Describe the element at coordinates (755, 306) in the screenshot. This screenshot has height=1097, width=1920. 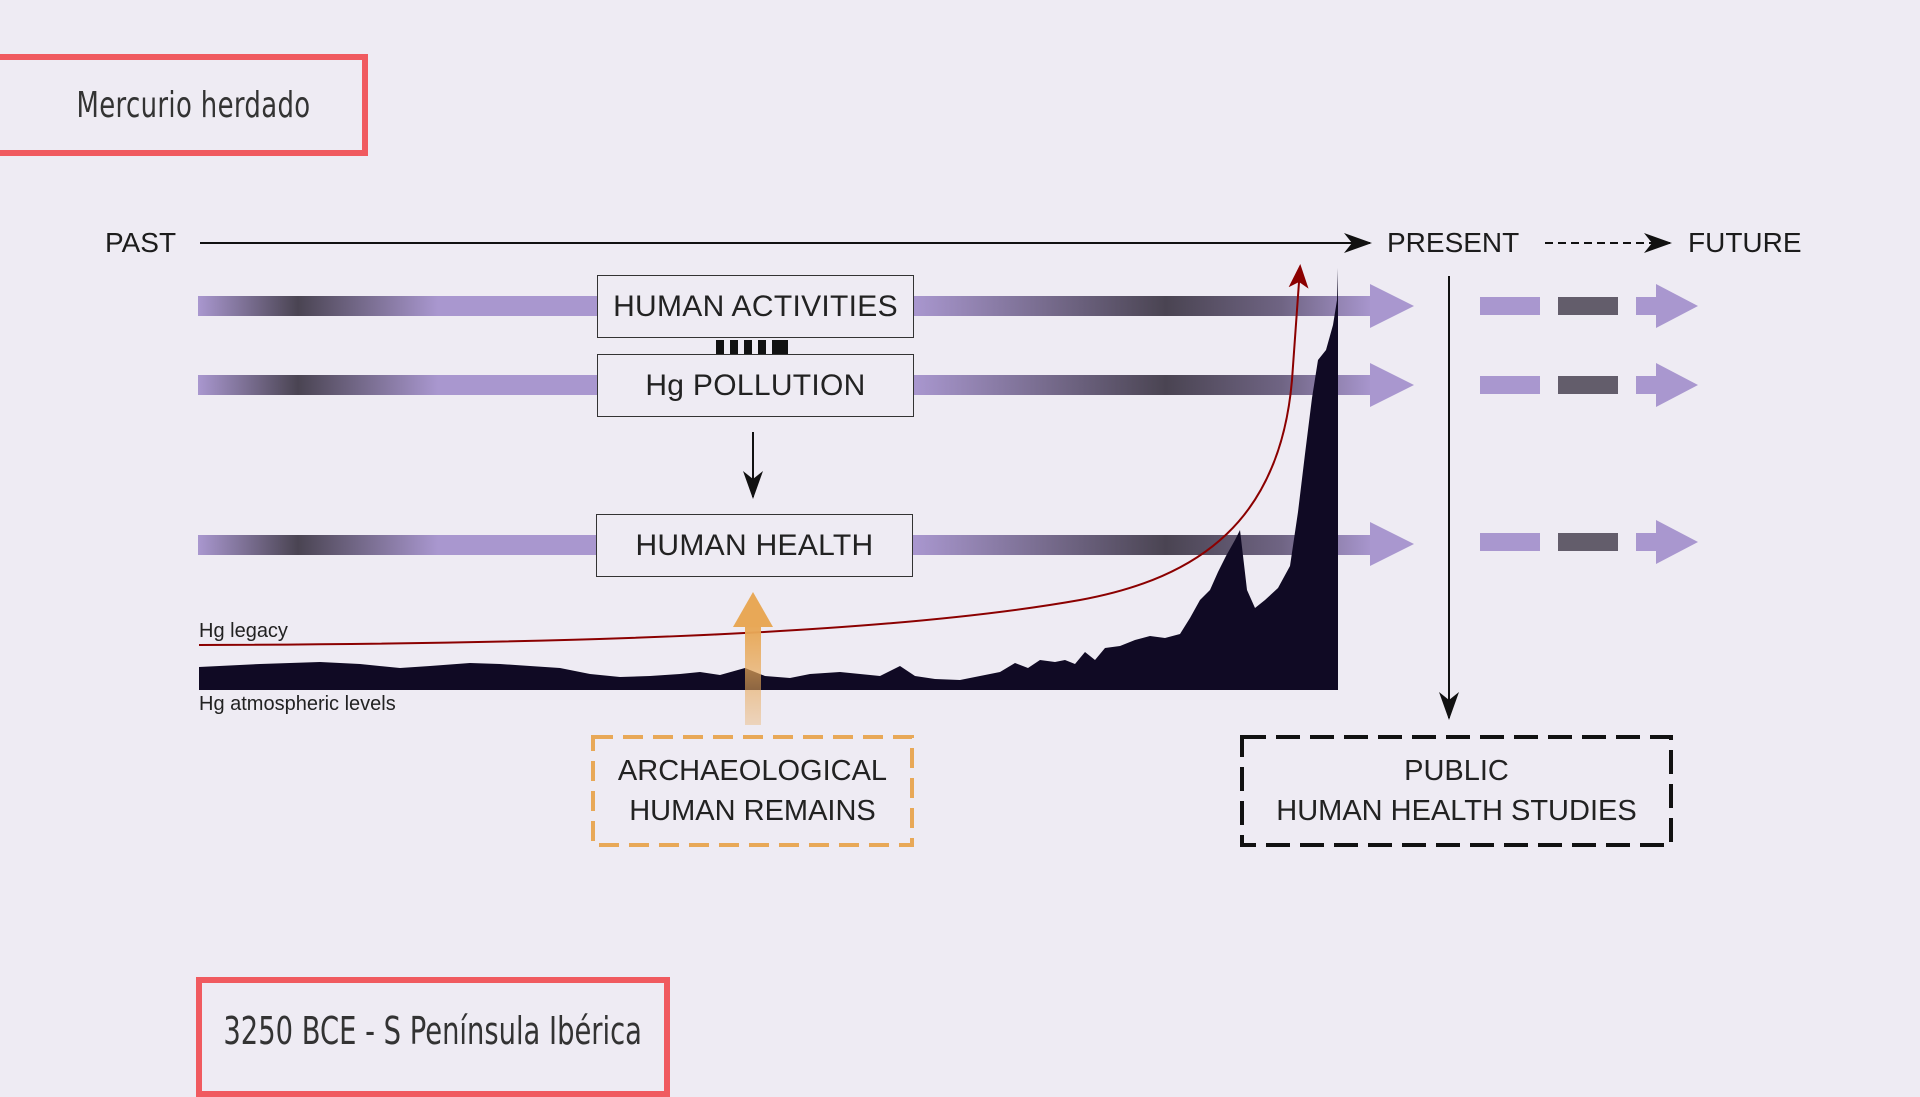
I see `box-human-activities: HUMAN ACTIVITIES` at that location.